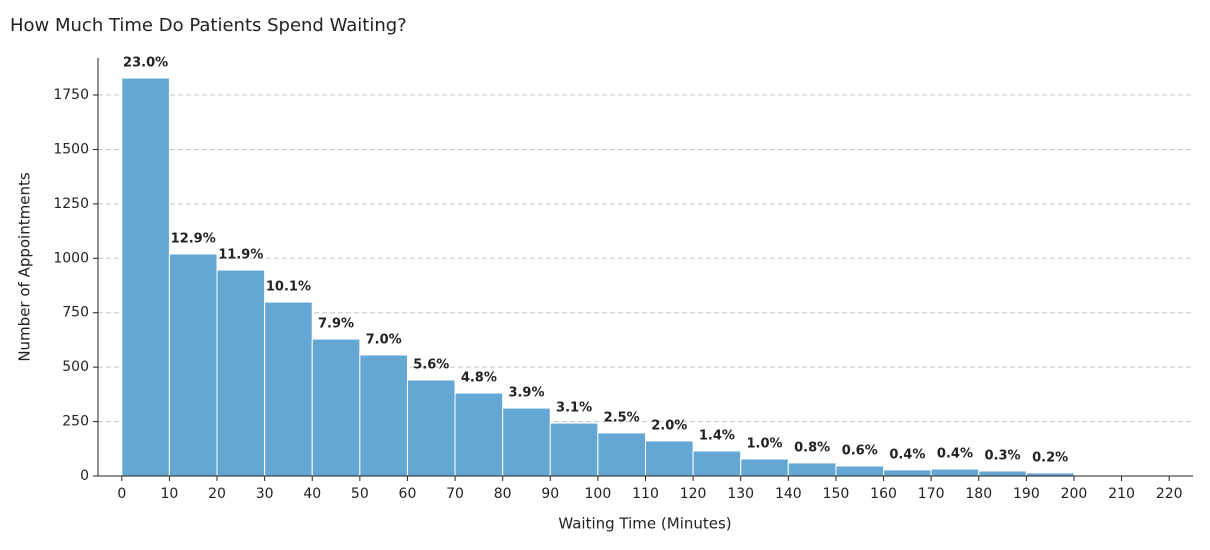 The width and height of the screenshot is (1210, 550). What do you see at coordinates (1169, 494) in the screenshot?
I see `x-tick-label: 220` at bounding box center [1169, 494].